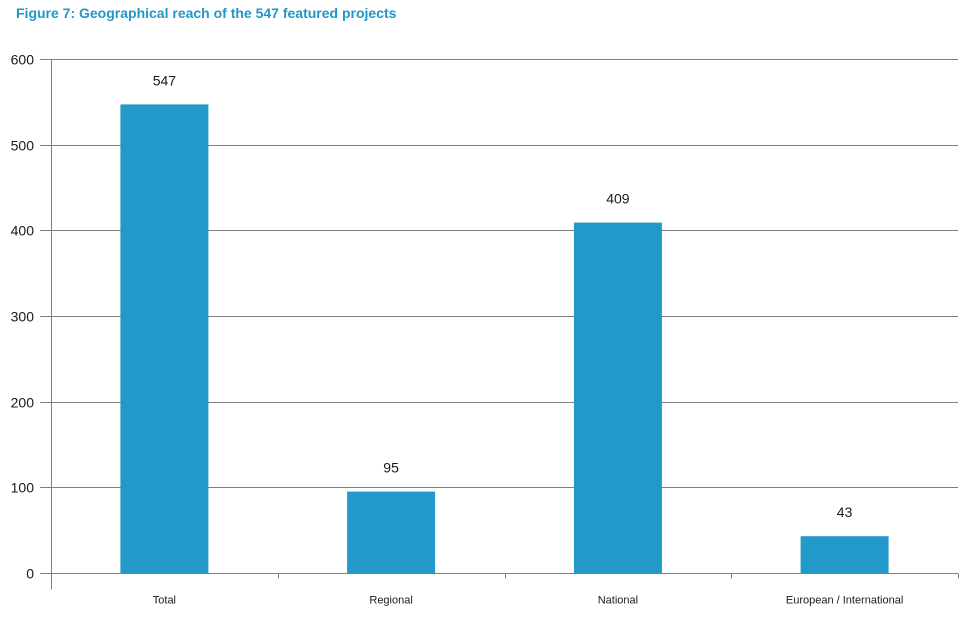 This screenshot has width=972, height=622. Describe the element at coordinates (165, 80) in the screenshot. I see `data-label-total: 547` at that location.